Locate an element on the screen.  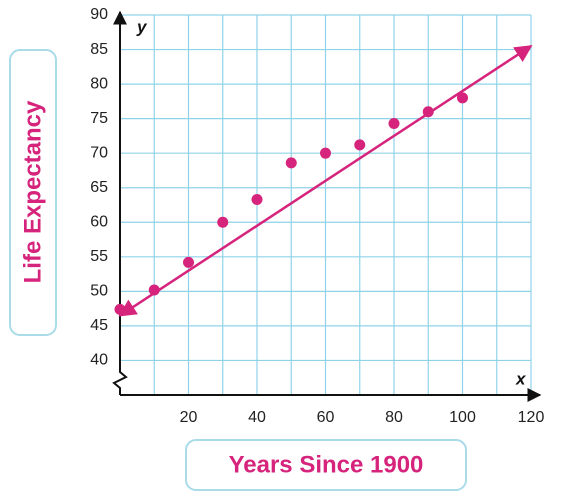
x-axis-label: Years Since 1900 is located at coordinates (326, 464).